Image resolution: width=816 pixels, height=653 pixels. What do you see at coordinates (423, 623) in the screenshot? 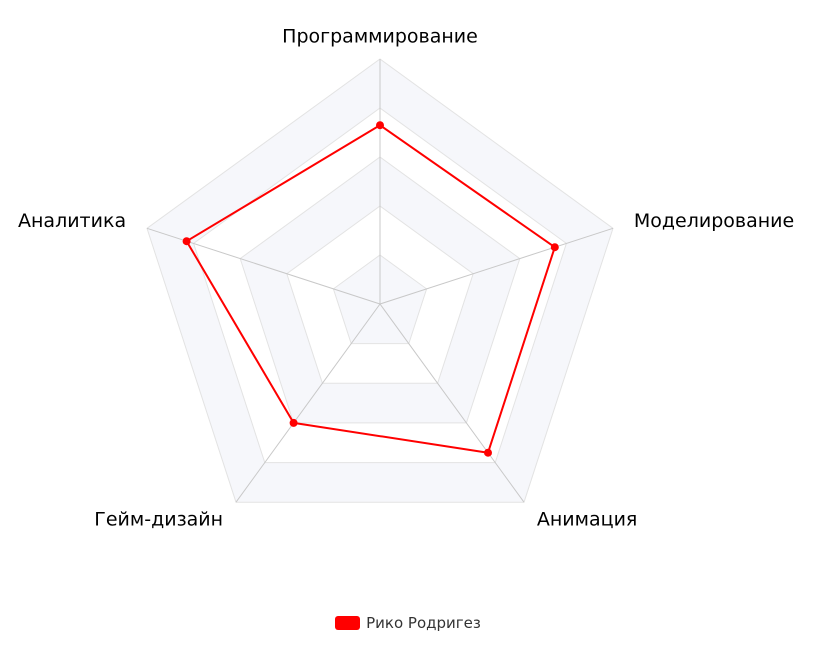
I see `legend-label: Рико Родригез` at bounding box center [423, 623].